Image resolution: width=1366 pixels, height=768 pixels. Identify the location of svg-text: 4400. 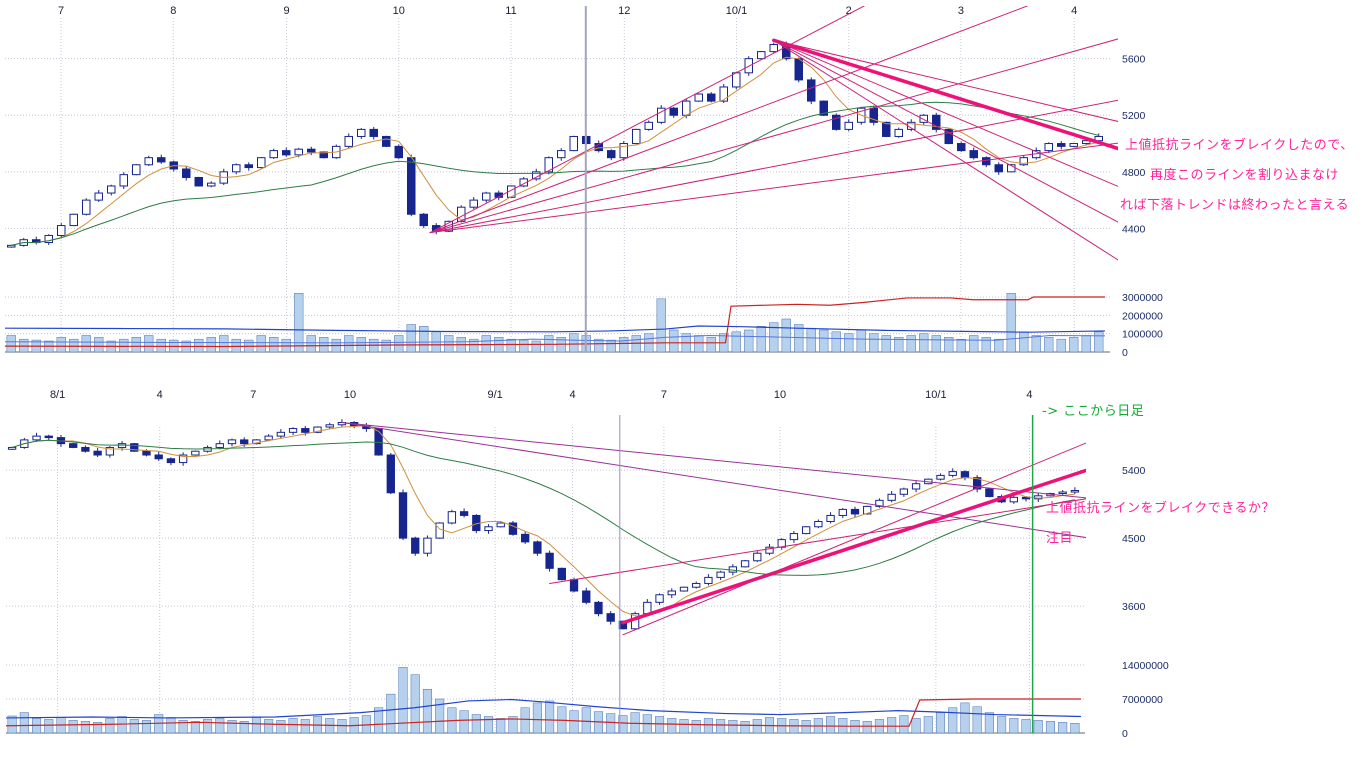
(1134, 229).